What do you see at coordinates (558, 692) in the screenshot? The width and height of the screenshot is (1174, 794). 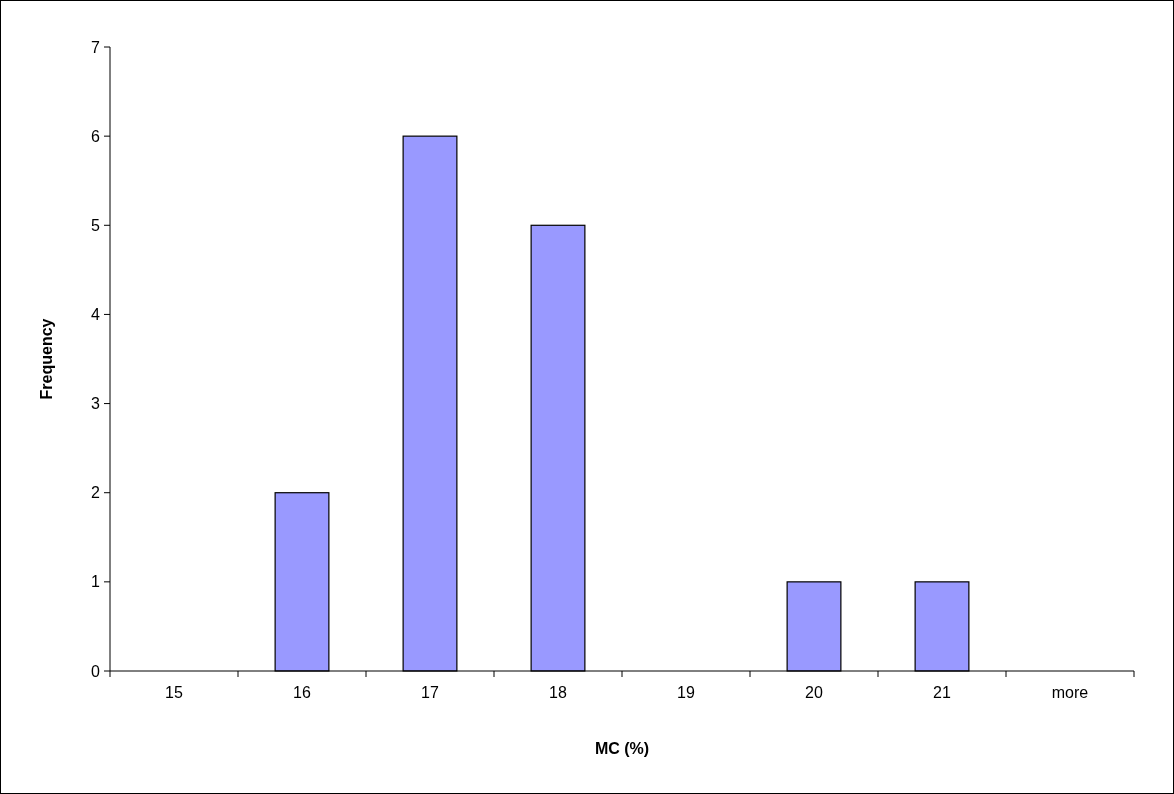 I see `x-tick-label: 18` at bounding box center [558, 692].